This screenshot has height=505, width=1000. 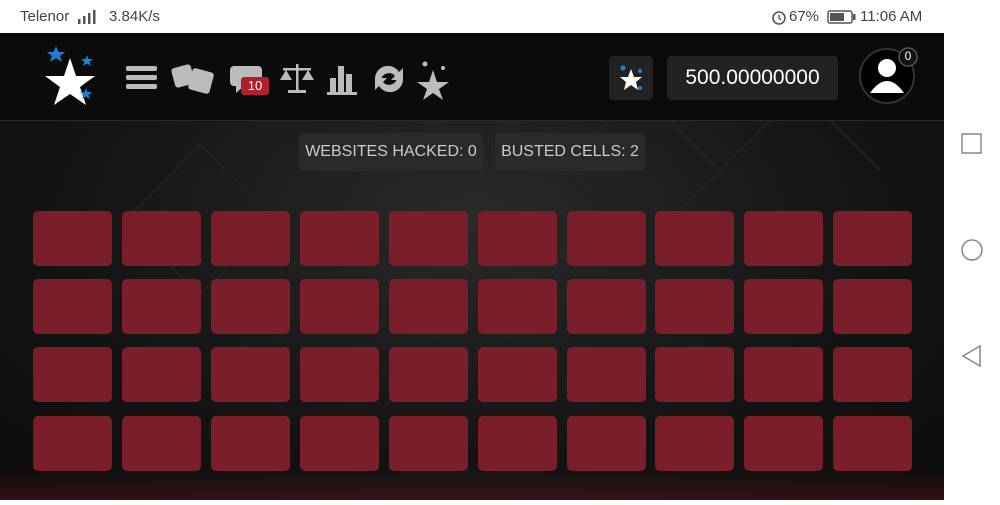 What do you see at coordinates (134, 16) in the screenshot?
I see `network-speed: 3.84K/s` at bounding box center [134, 16].